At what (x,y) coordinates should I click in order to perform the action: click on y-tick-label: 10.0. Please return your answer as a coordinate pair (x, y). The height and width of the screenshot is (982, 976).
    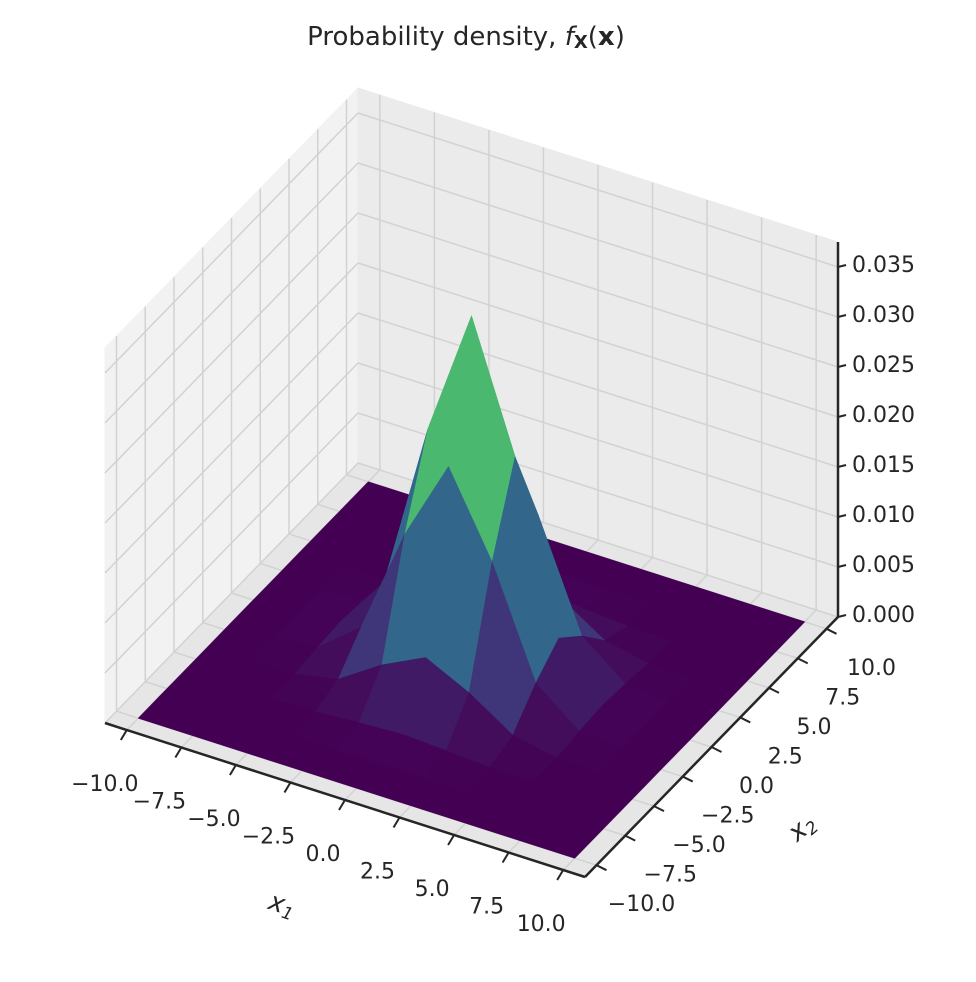
    Looking at the image, I should click on (871, 668).